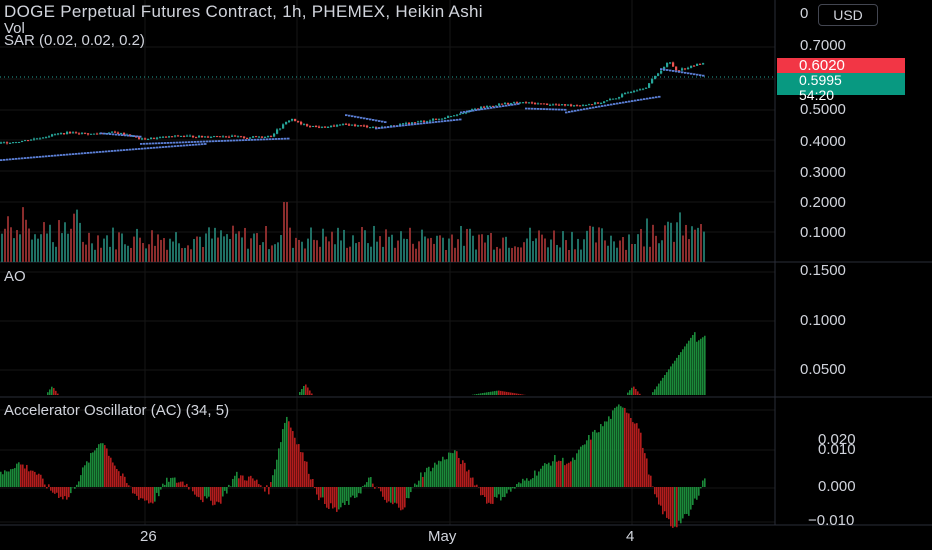  I want to click on vol-legend: Vol, so click(14, 28).